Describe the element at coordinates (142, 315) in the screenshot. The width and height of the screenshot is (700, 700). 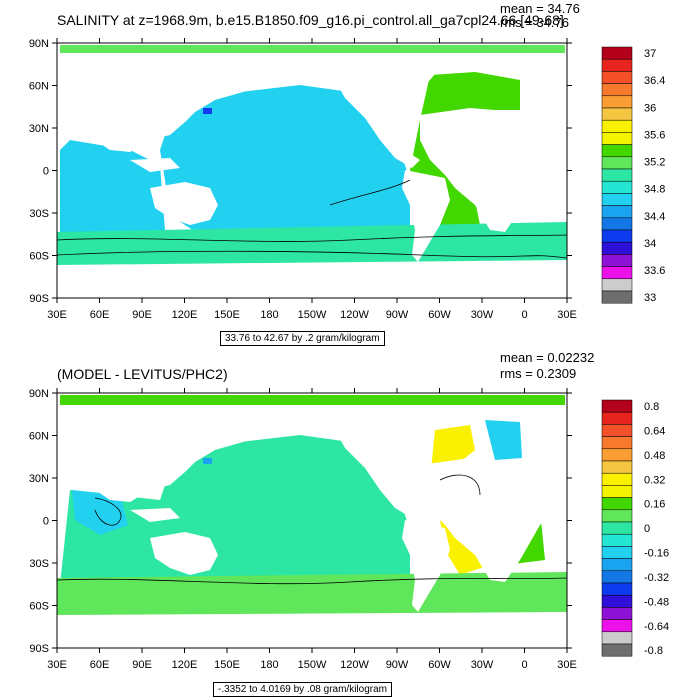
I see `panel1-lon-label: 90E` at that location.